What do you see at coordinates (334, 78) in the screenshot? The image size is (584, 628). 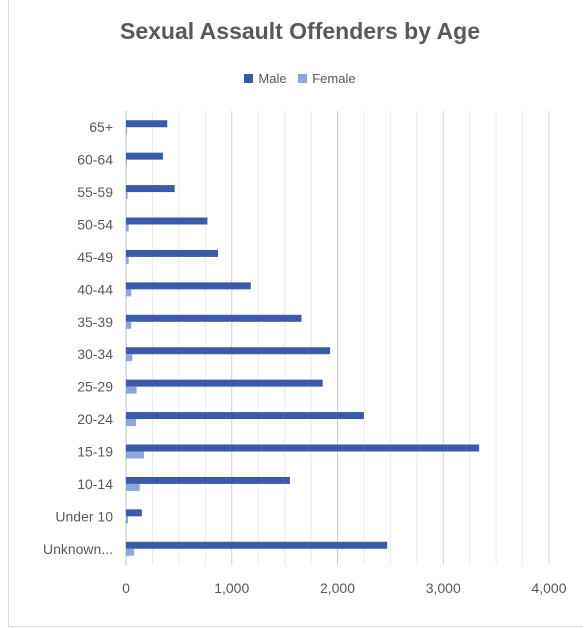 I see `legend-label-female: Female` at bounding box center [334, 78].